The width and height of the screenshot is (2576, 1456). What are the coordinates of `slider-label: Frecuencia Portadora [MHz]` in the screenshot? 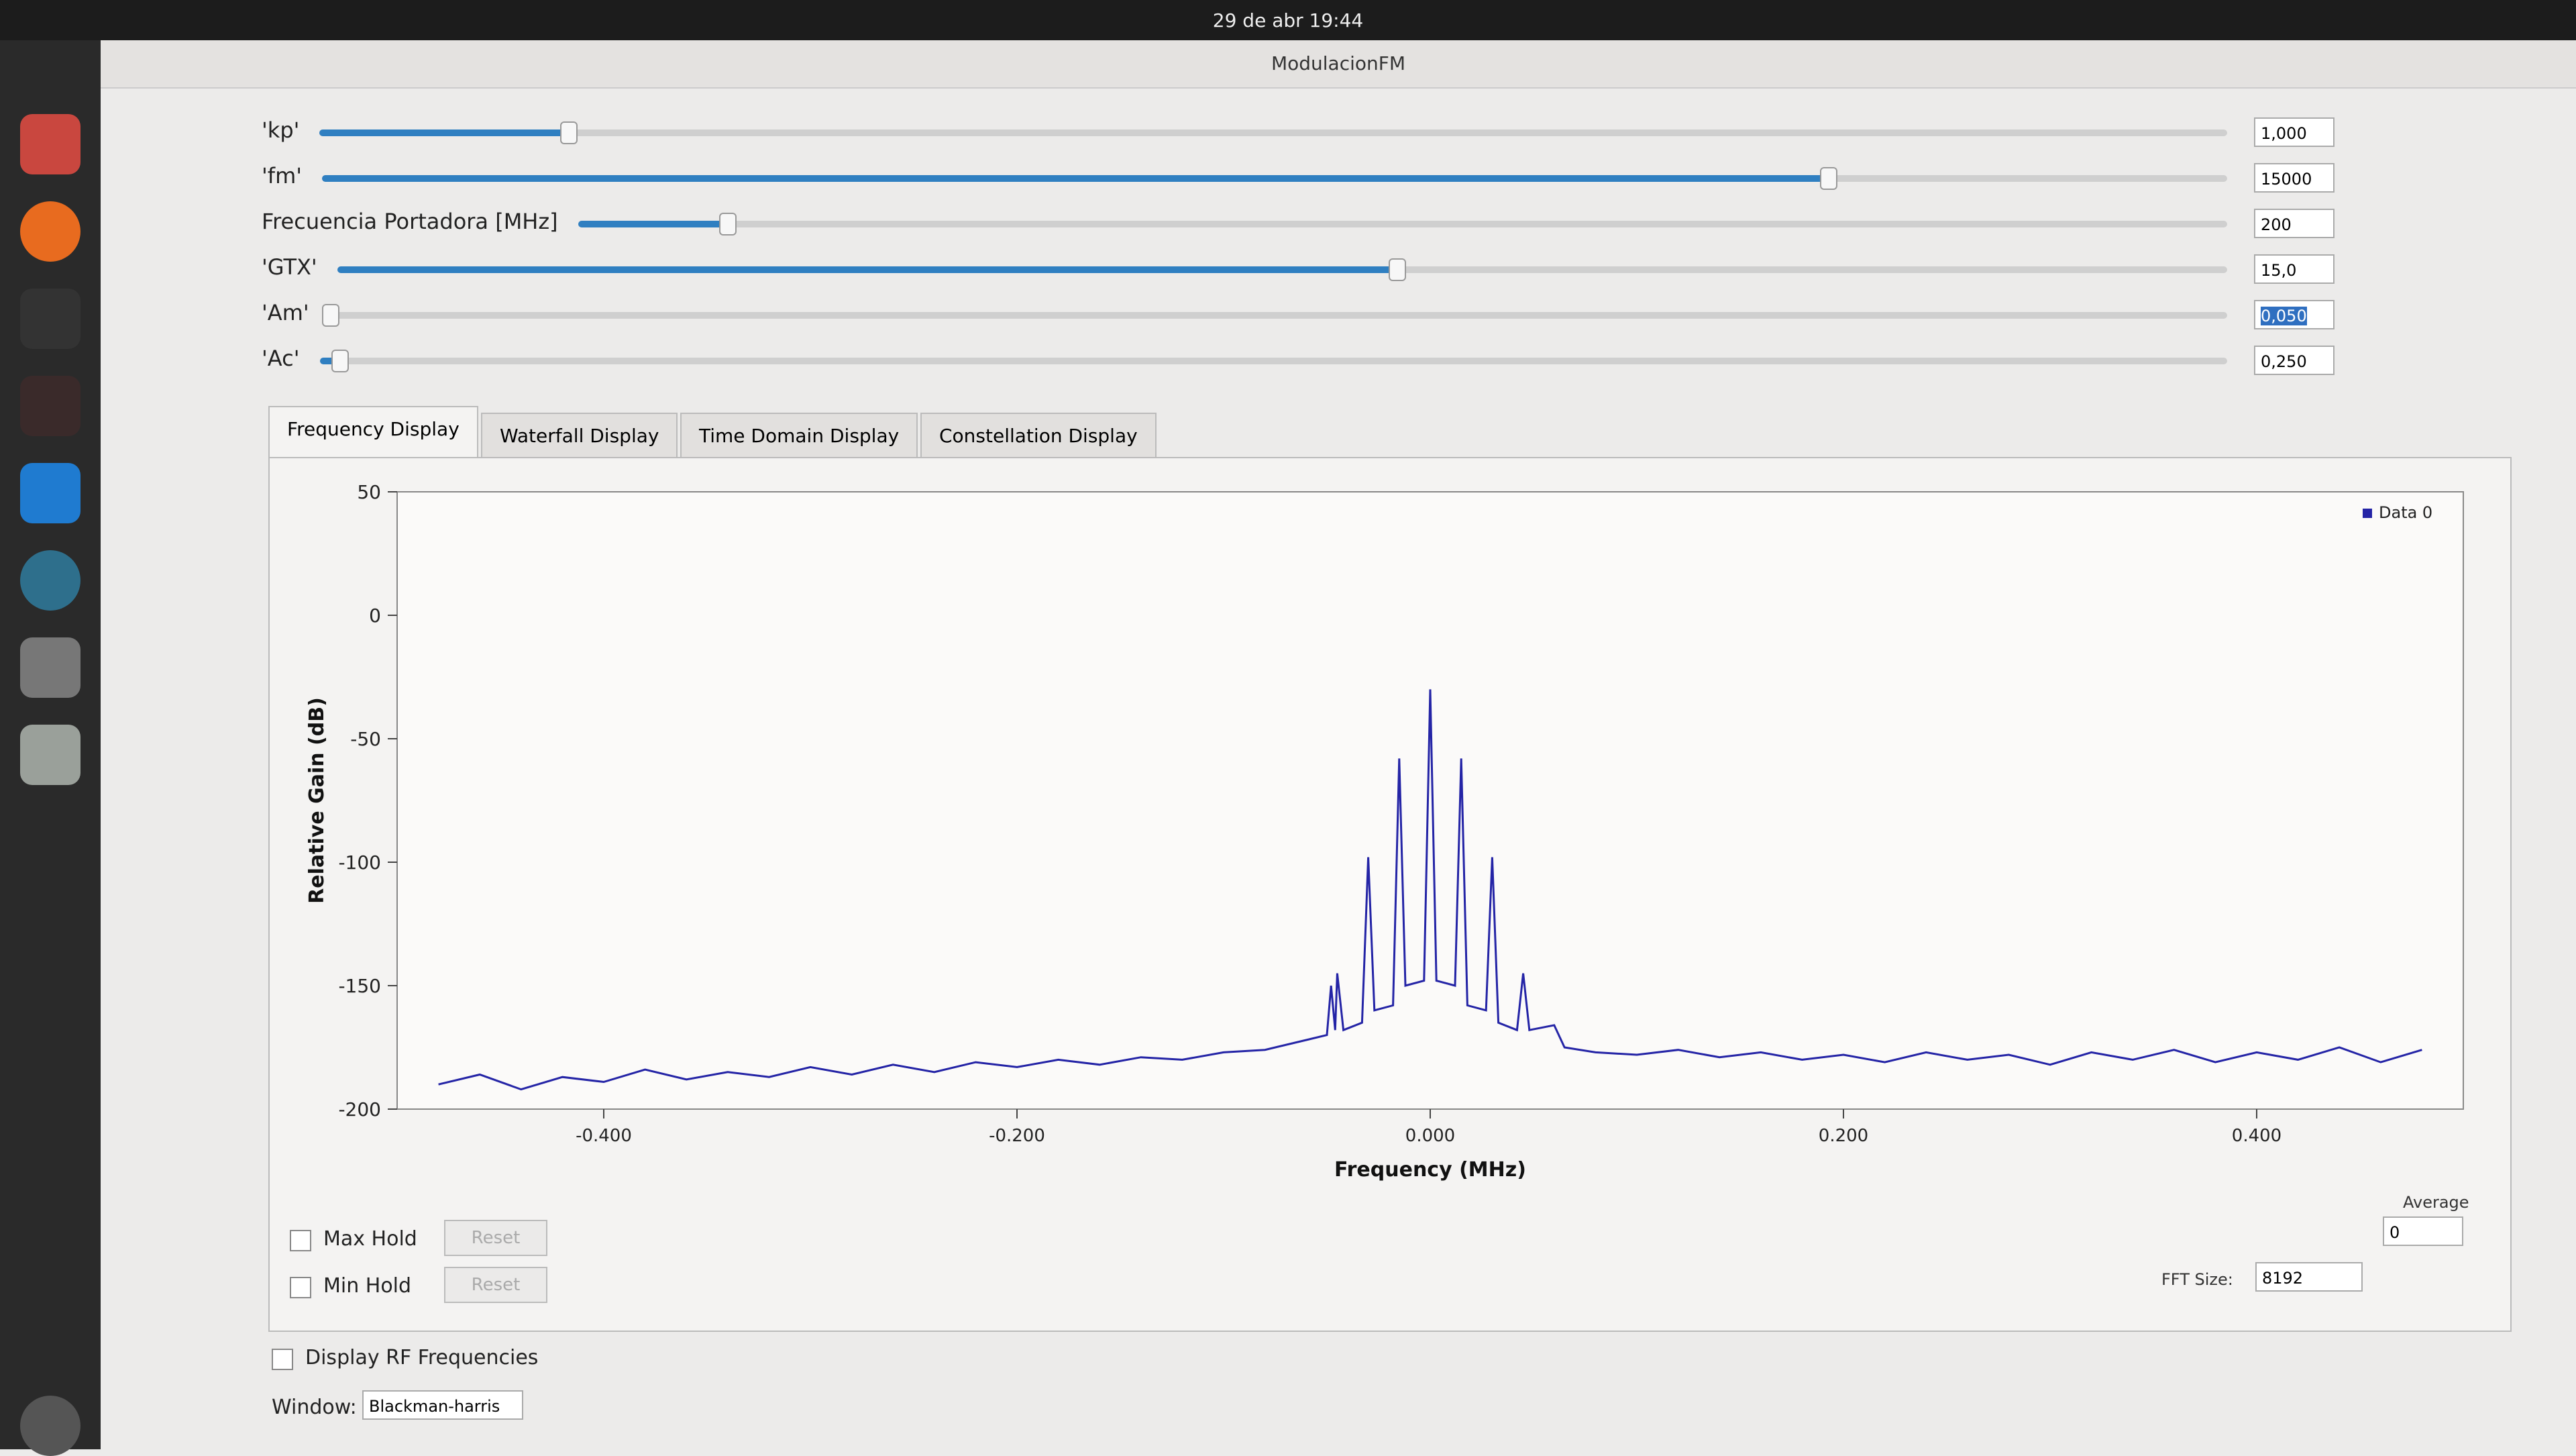 It's located at (410, 222).